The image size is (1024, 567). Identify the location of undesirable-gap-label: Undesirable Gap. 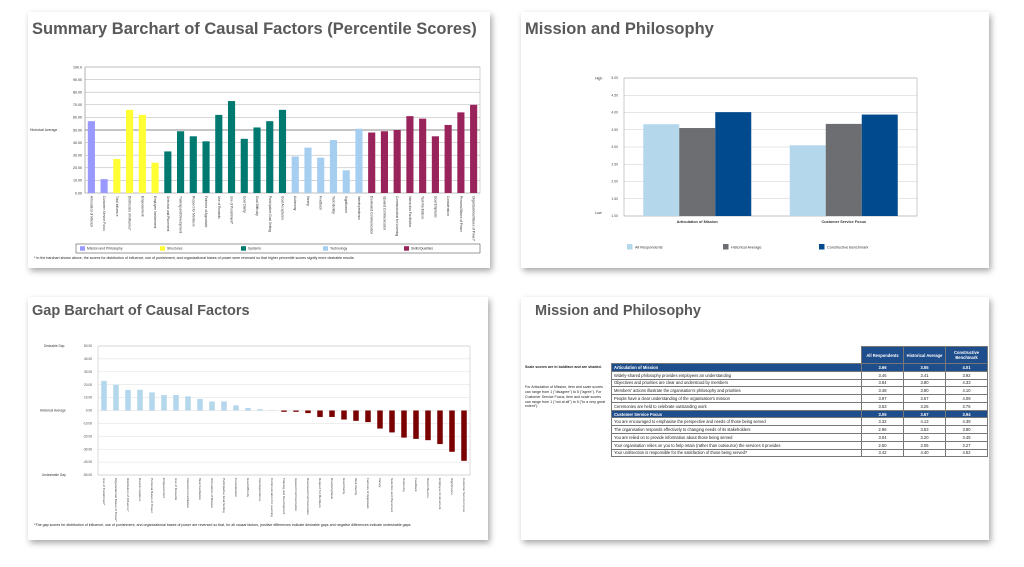
(54, 475).